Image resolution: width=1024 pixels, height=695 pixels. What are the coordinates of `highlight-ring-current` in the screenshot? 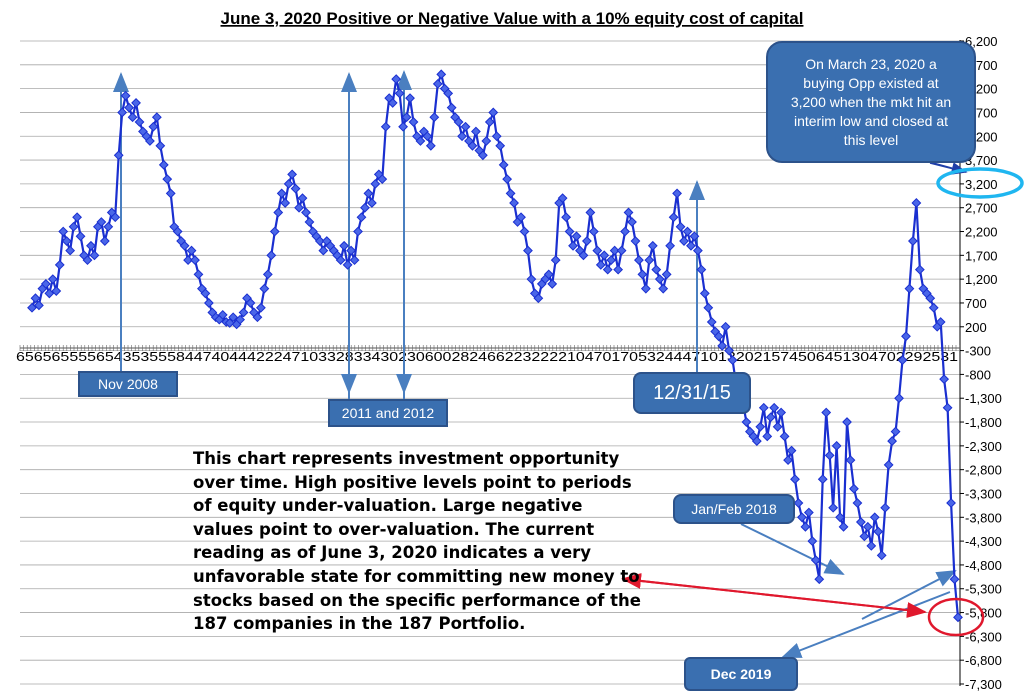 It's located at (956, 617).